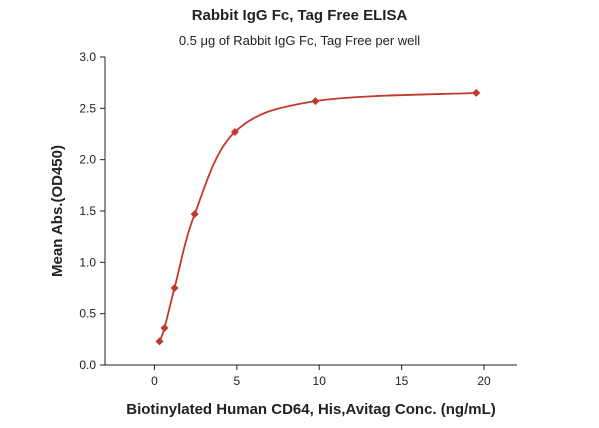  I want to click on chart-title: Rabbit IgG Fc, Tag Free ELISA, so click(299, 15).